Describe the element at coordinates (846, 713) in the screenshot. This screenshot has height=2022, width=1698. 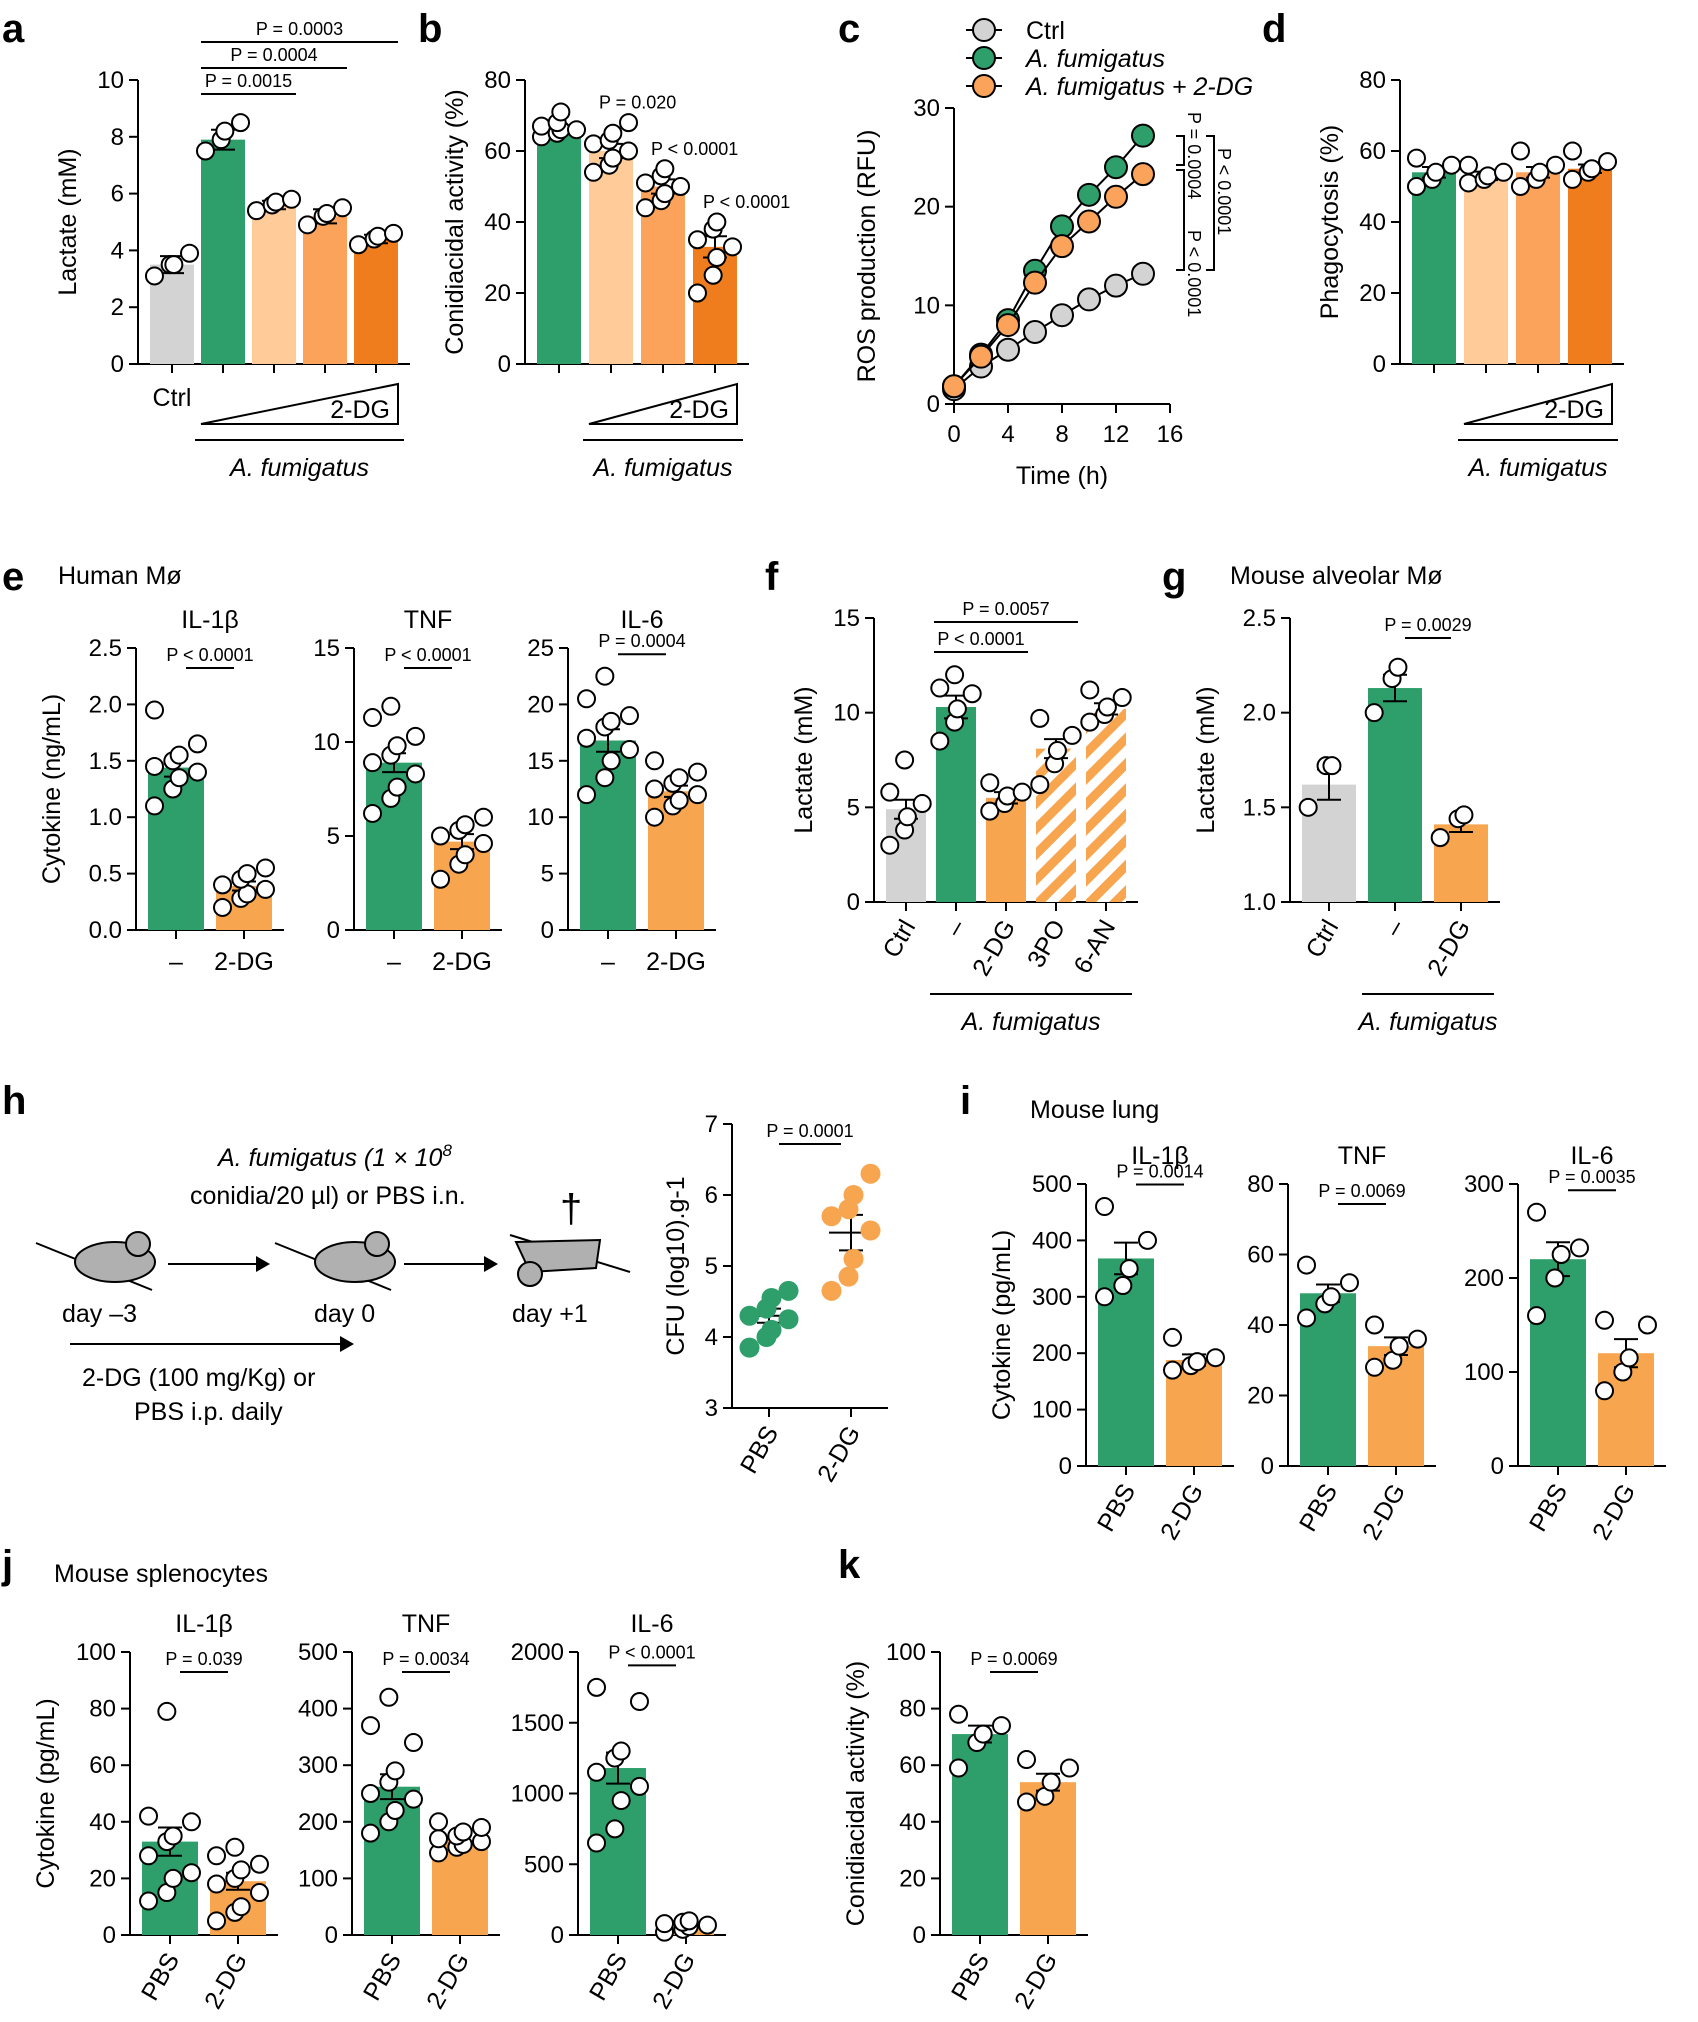
I see `y-tick-label-f: 10` at that location.